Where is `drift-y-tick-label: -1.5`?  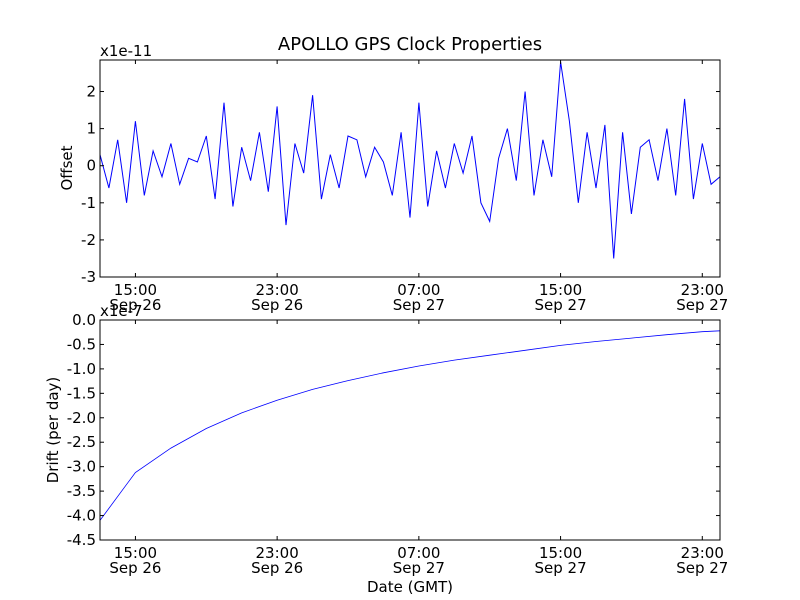 drift-y-tick-label: -1.5 is located at coordinates (81, 393).